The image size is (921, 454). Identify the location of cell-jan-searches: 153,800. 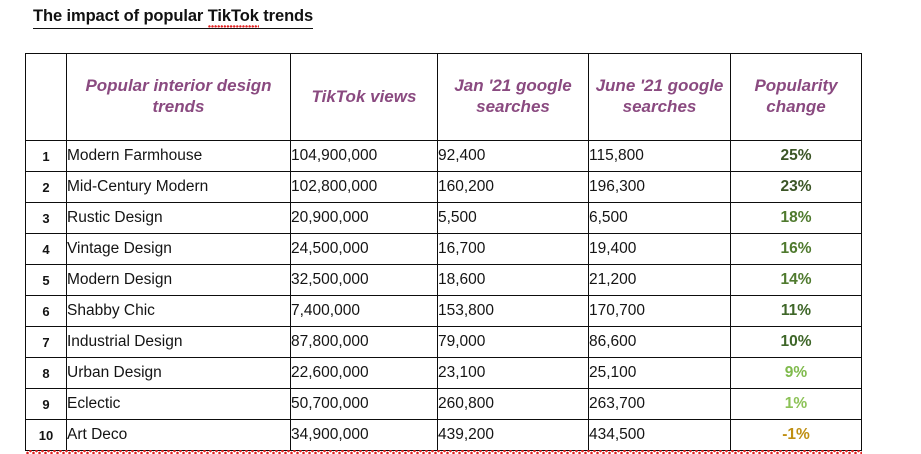
(513, 311).